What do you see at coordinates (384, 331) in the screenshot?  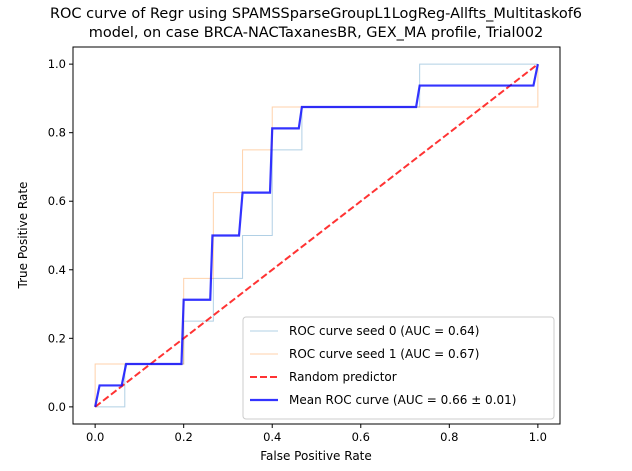 I see `legend-label-0: ROC curve seed 0 (AUC = 0.64)` at bounding box center [384, 331].